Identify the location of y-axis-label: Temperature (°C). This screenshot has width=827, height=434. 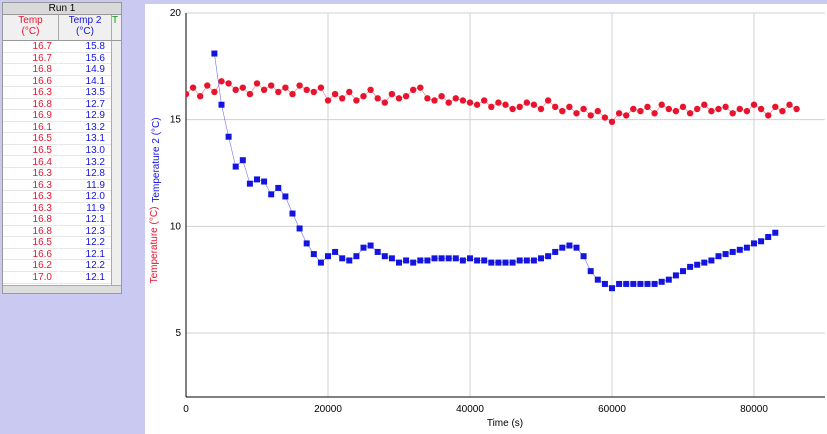
(154, 245).